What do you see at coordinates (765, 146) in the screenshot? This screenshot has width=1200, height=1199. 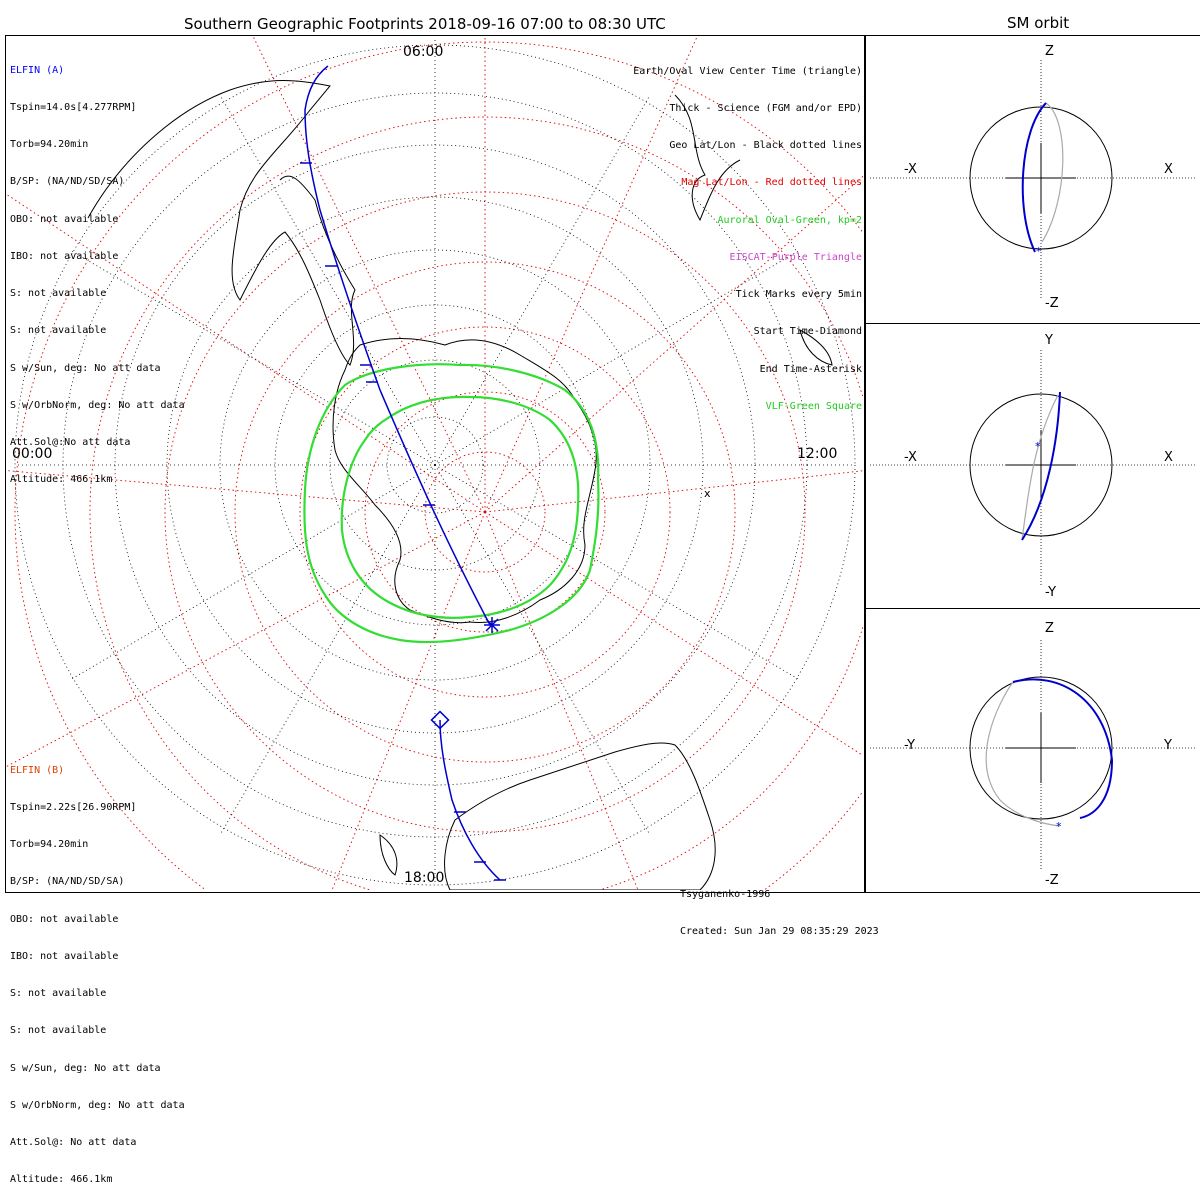 I see `legend-item: Geo Lat/Lon - Black dotted lines` at bounding box center [765, 146].